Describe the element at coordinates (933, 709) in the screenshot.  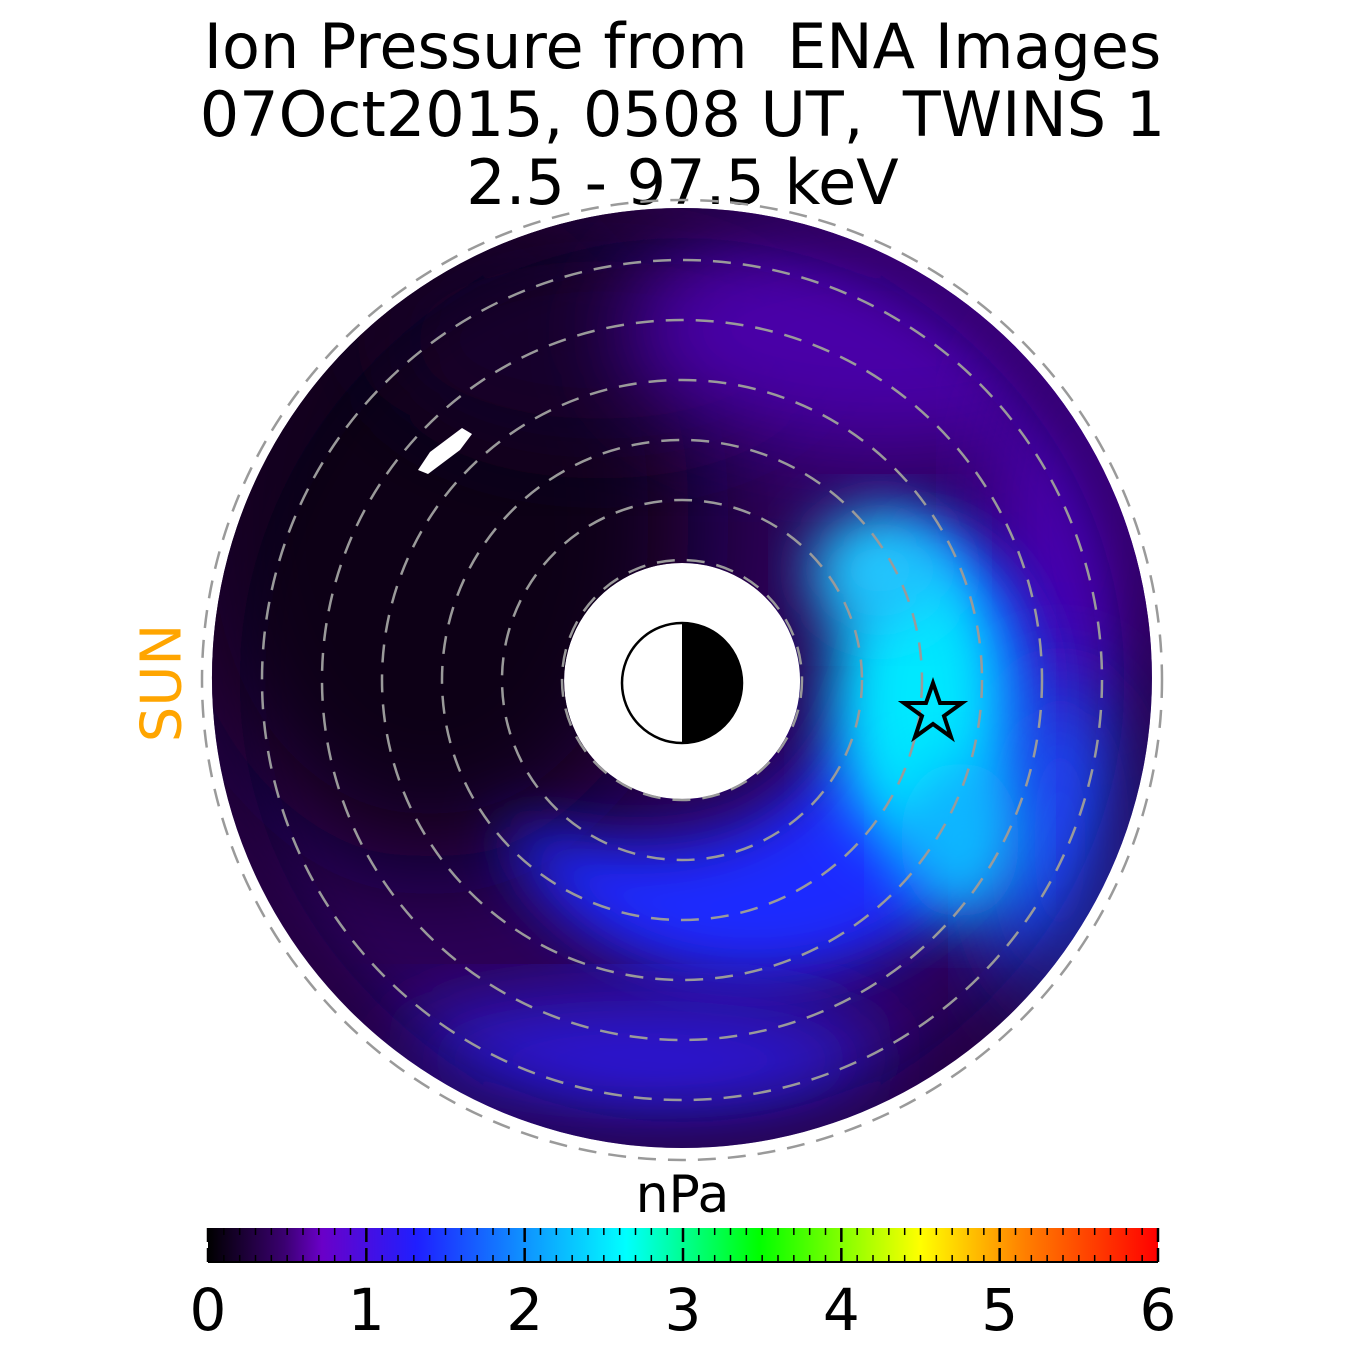
I see `peak-star-icon` at that location.